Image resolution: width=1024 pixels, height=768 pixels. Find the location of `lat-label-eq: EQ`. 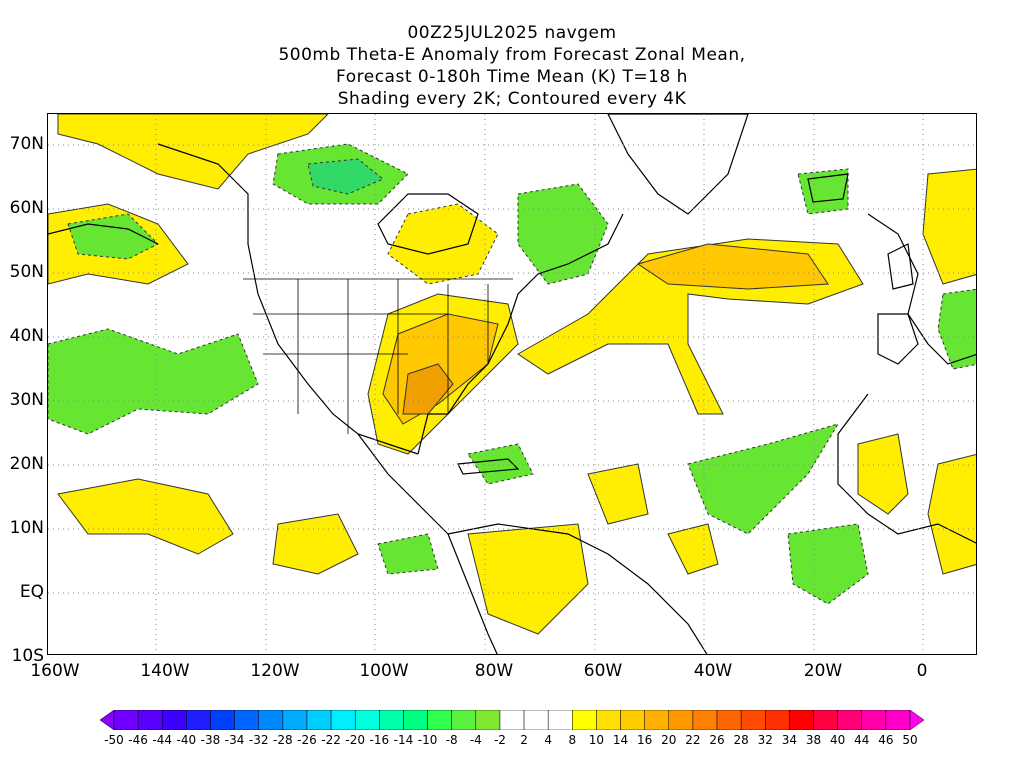

lat-label-eq: EQ is located at coordinates (31, 592).